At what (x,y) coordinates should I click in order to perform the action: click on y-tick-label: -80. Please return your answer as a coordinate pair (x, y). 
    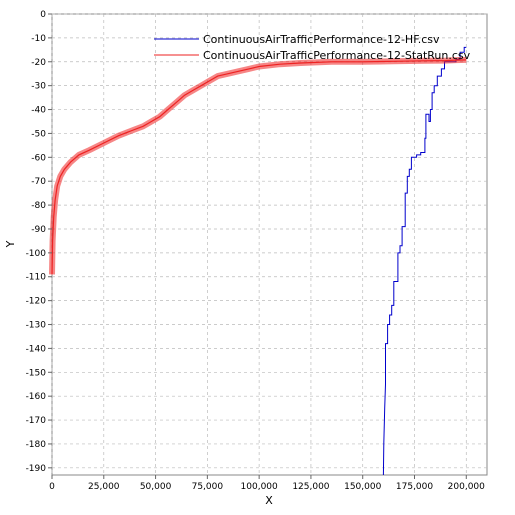
    Looking at the image, I should click on (38, 206).